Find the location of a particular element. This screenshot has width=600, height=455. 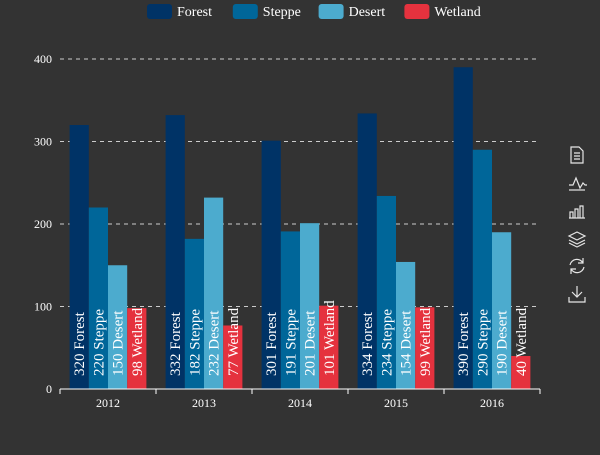

data-label: 101 Wetland is located at coordinates (330, 338).